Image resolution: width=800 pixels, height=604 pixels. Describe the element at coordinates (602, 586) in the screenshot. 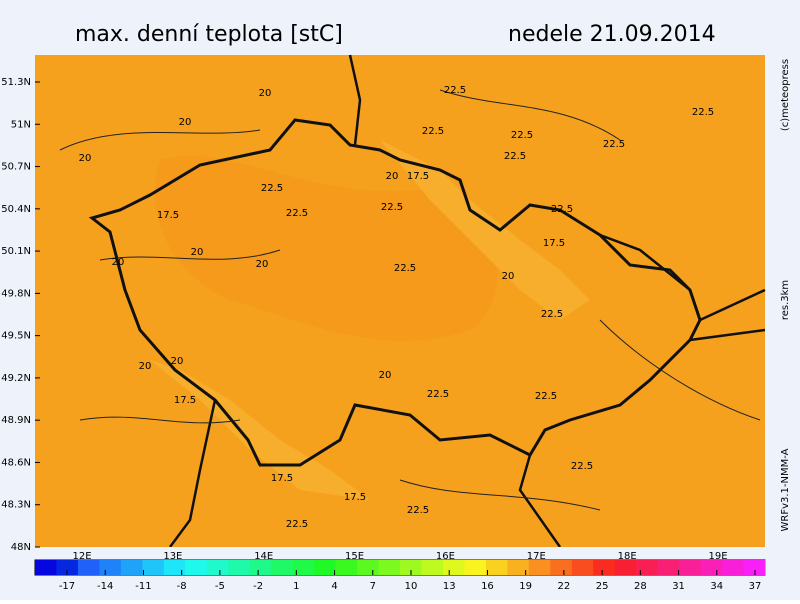

I see `colorbar-label: 25` at that location.